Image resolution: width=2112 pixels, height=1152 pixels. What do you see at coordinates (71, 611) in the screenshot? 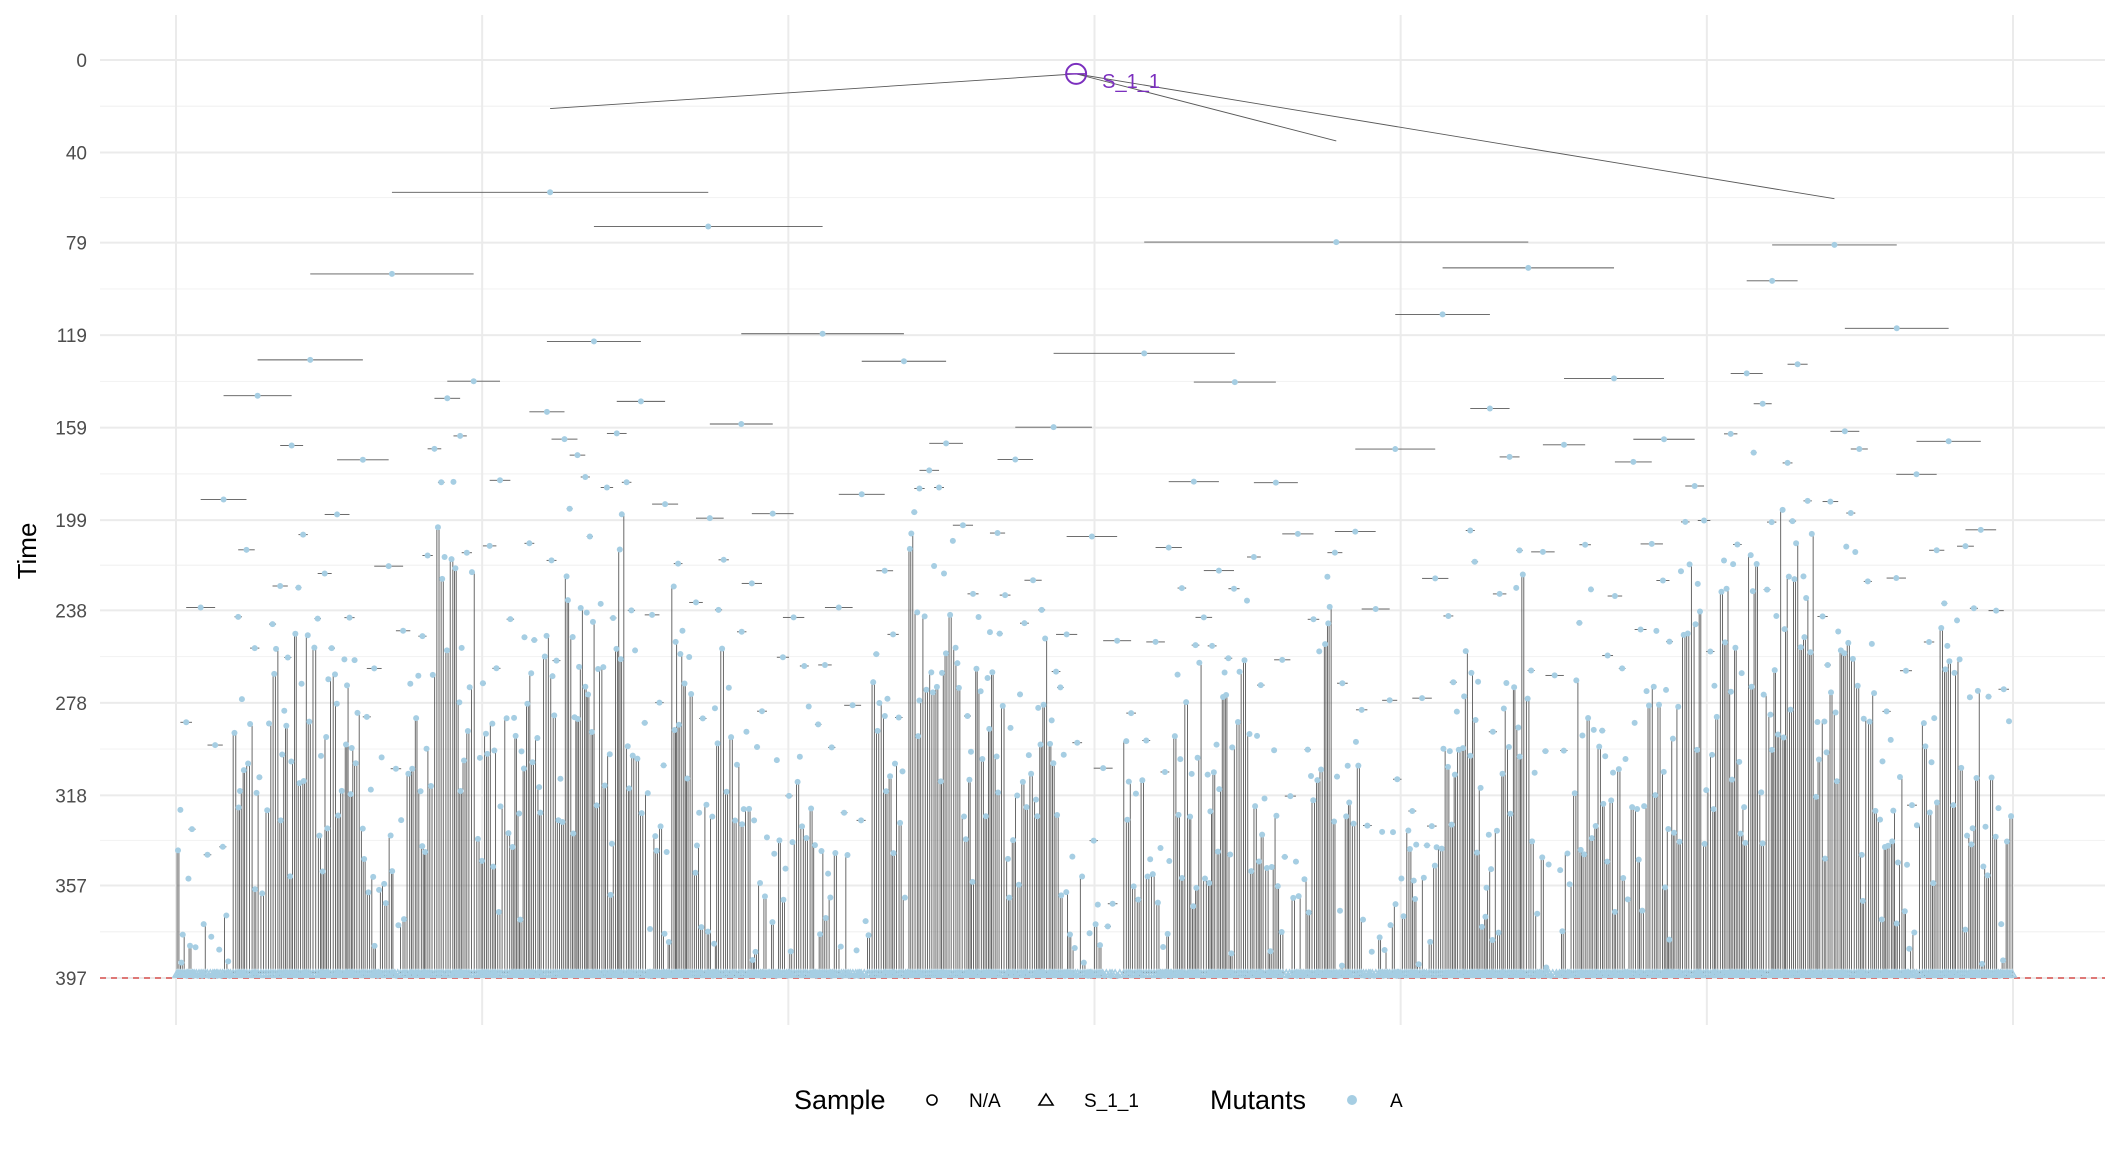
I see `y-tick-label: 238` at bounding box center [71, 611].